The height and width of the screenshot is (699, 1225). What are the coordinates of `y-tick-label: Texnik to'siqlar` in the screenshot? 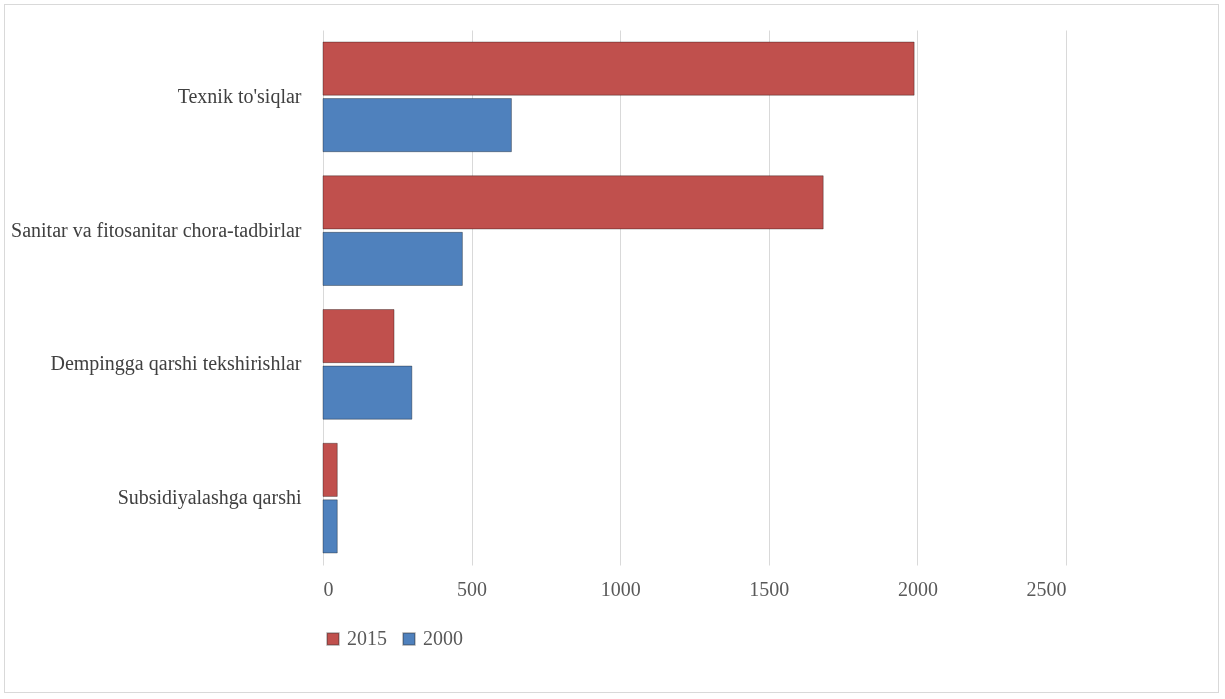 It's located at (239, 96).